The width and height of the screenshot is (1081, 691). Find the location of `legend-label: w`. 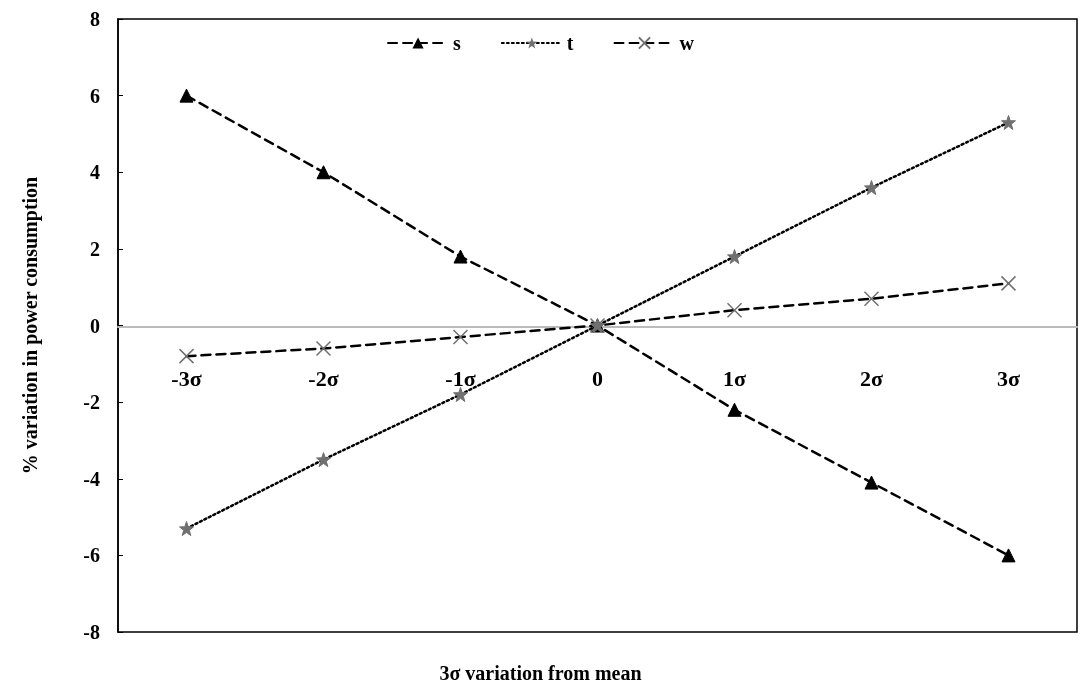

legend-label: w is located at coordinates (687, 43).